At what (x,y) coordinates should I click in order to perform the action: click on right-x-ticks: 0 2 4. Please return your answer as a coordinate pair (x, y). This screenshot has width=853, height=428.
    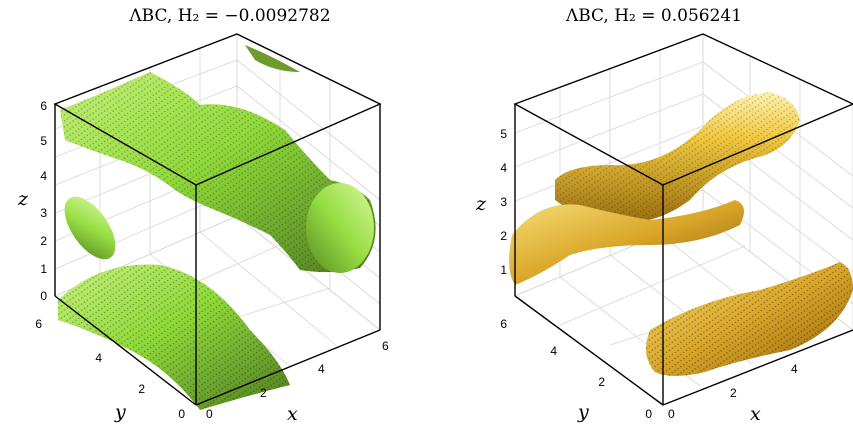
    Looking at the image, I should click on (733, 391).